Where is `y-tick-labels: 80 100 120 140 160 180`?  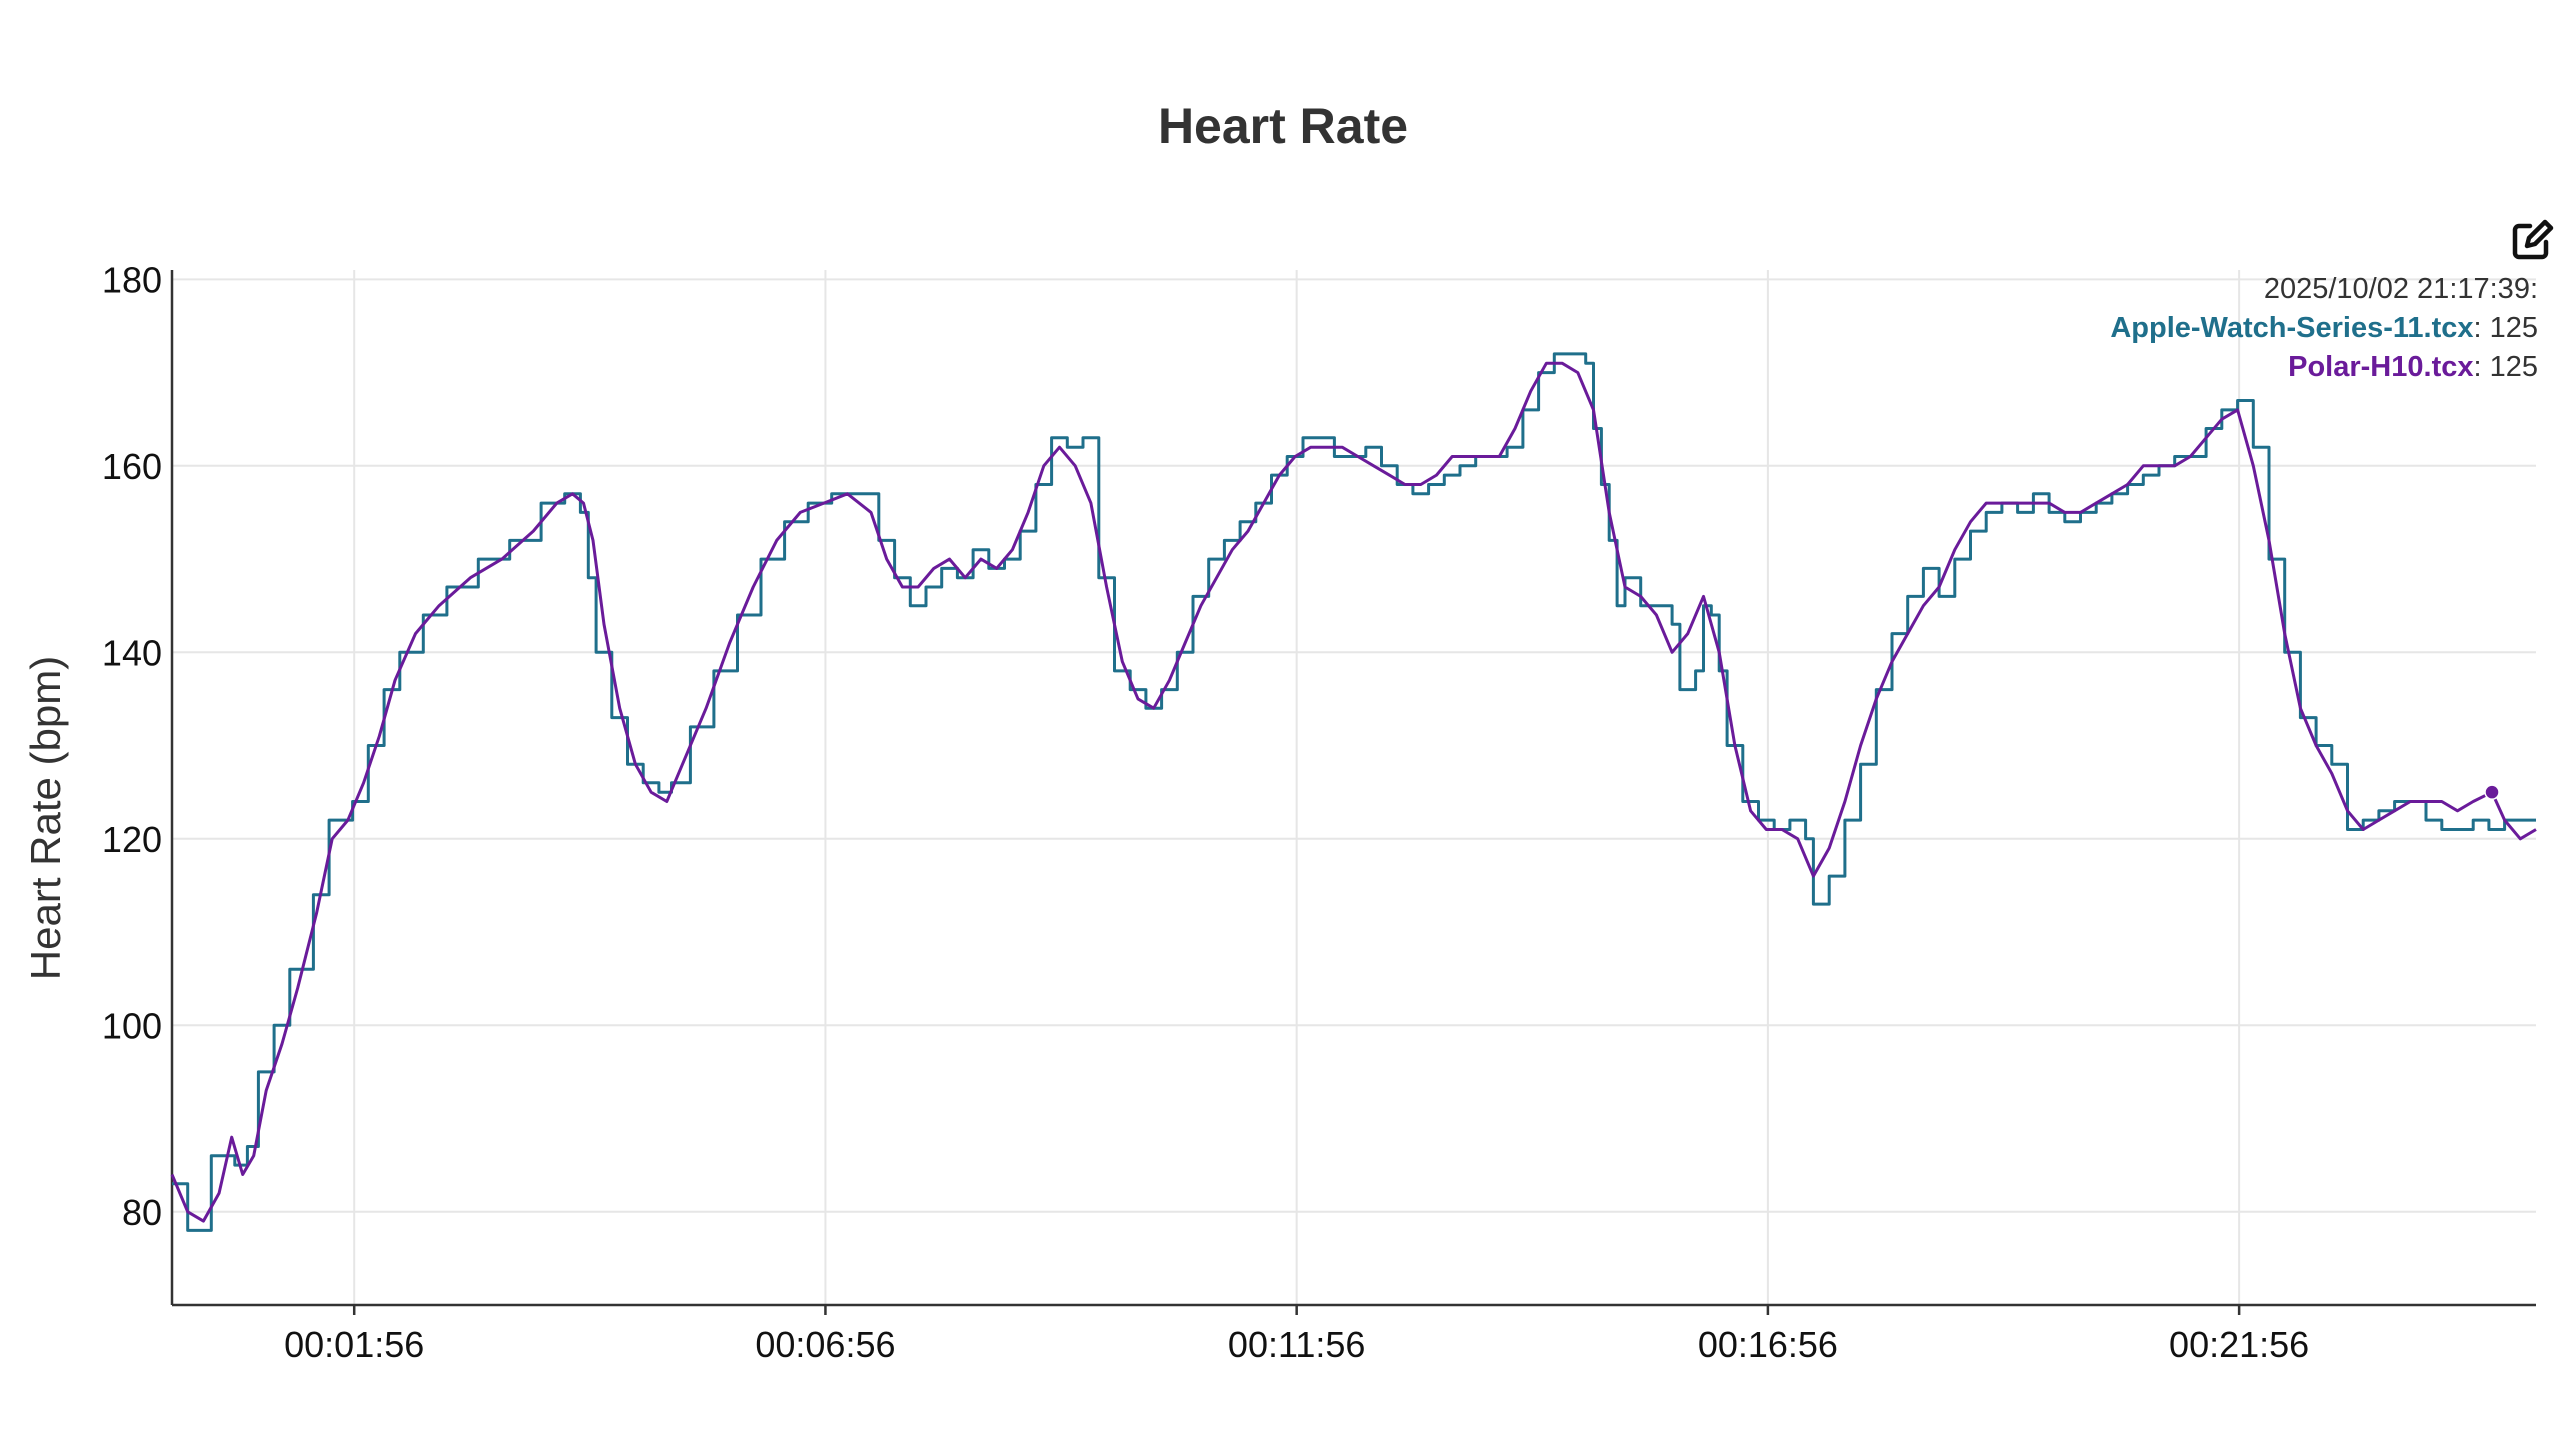 y-tick-labels: 80 100 120 140 160 180 is located at coordinates (132, 745).